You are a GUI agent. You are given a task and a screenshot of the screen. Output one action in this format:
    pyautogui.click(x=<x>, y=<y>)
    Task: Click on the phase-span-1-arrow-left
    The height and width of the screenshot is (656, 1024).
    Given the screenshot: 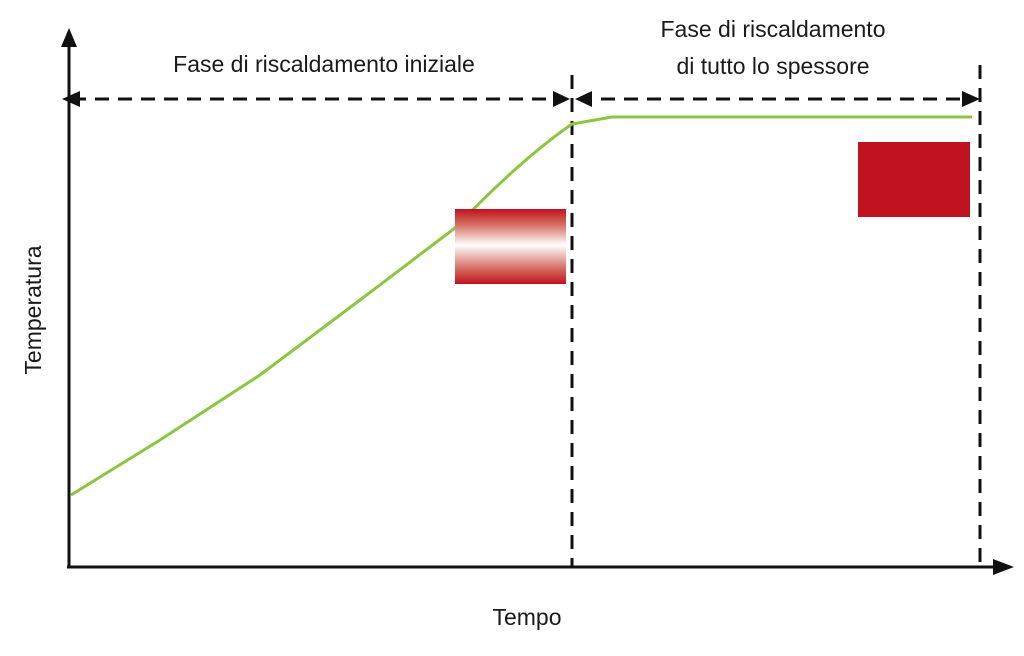 What is the action you would take?
    pyautogui.click(x=71, y=99)
    